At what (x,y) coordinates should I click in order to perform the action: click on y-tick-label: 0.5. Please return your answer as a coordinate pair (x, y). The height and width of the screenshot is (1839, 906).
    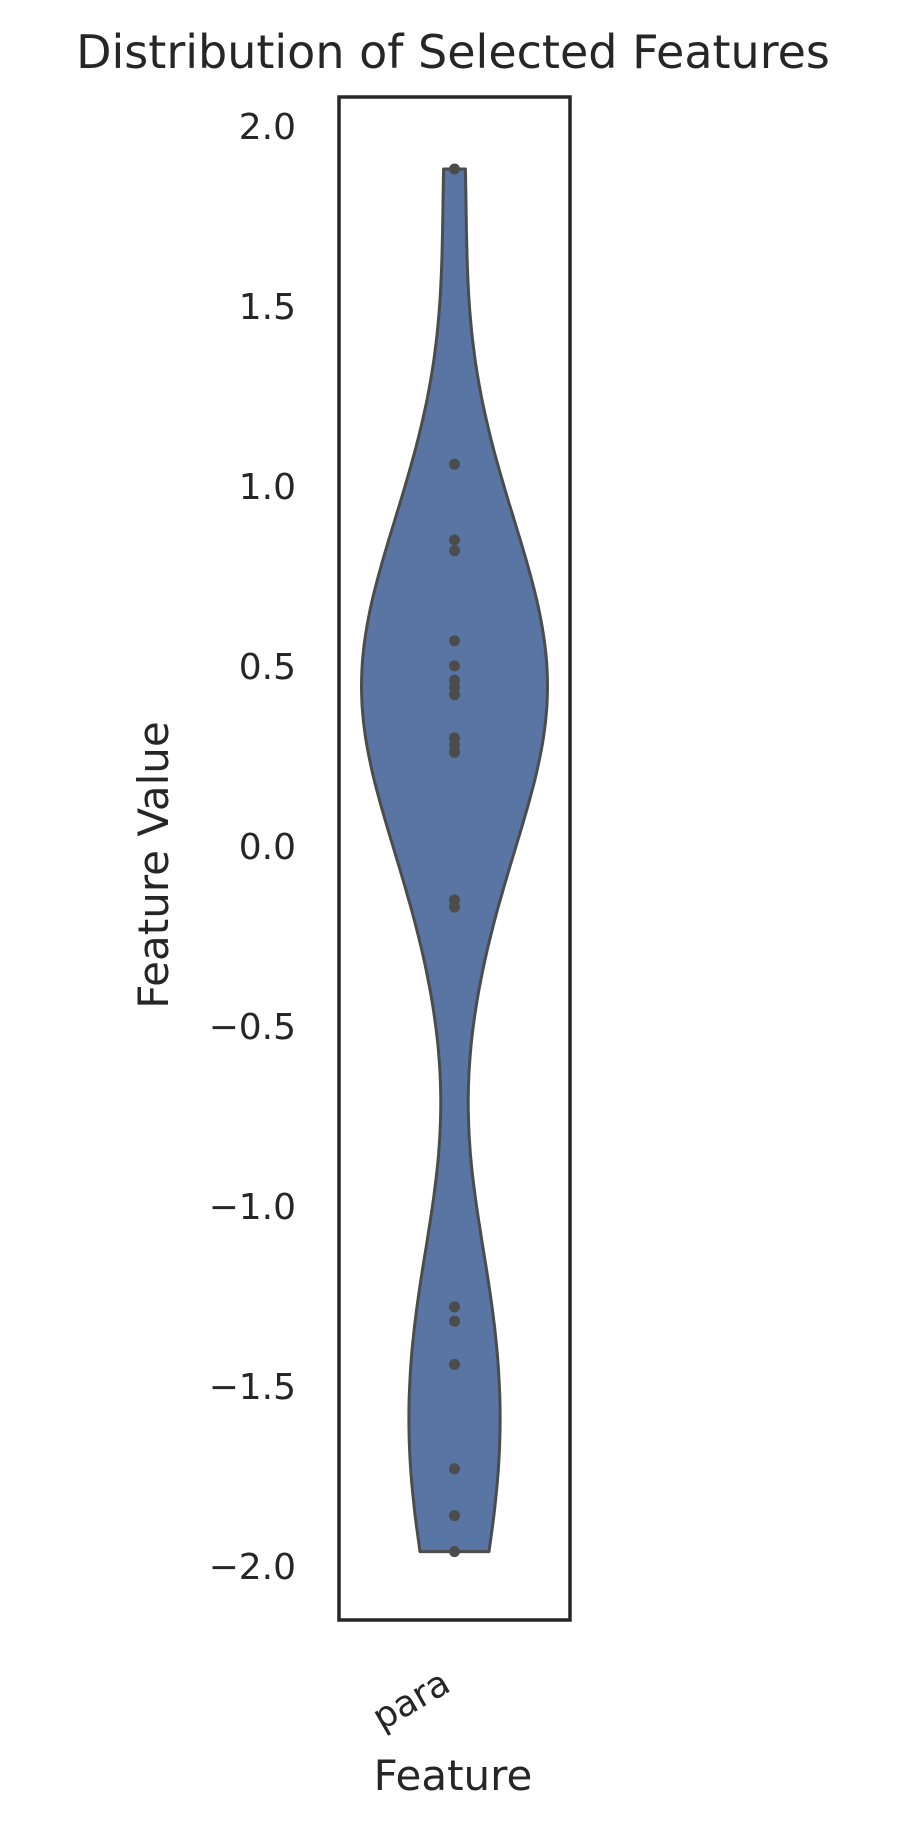
    Looking at the image, I should click on (267, 667).